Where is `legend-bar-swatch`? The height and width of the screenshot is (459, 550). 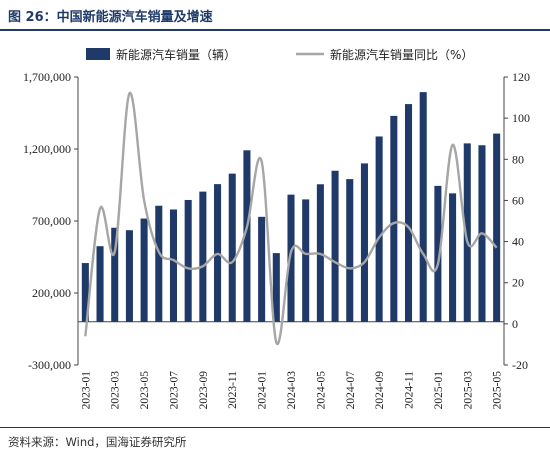 legend-bar-swatch is located at coordinates (98, 54).